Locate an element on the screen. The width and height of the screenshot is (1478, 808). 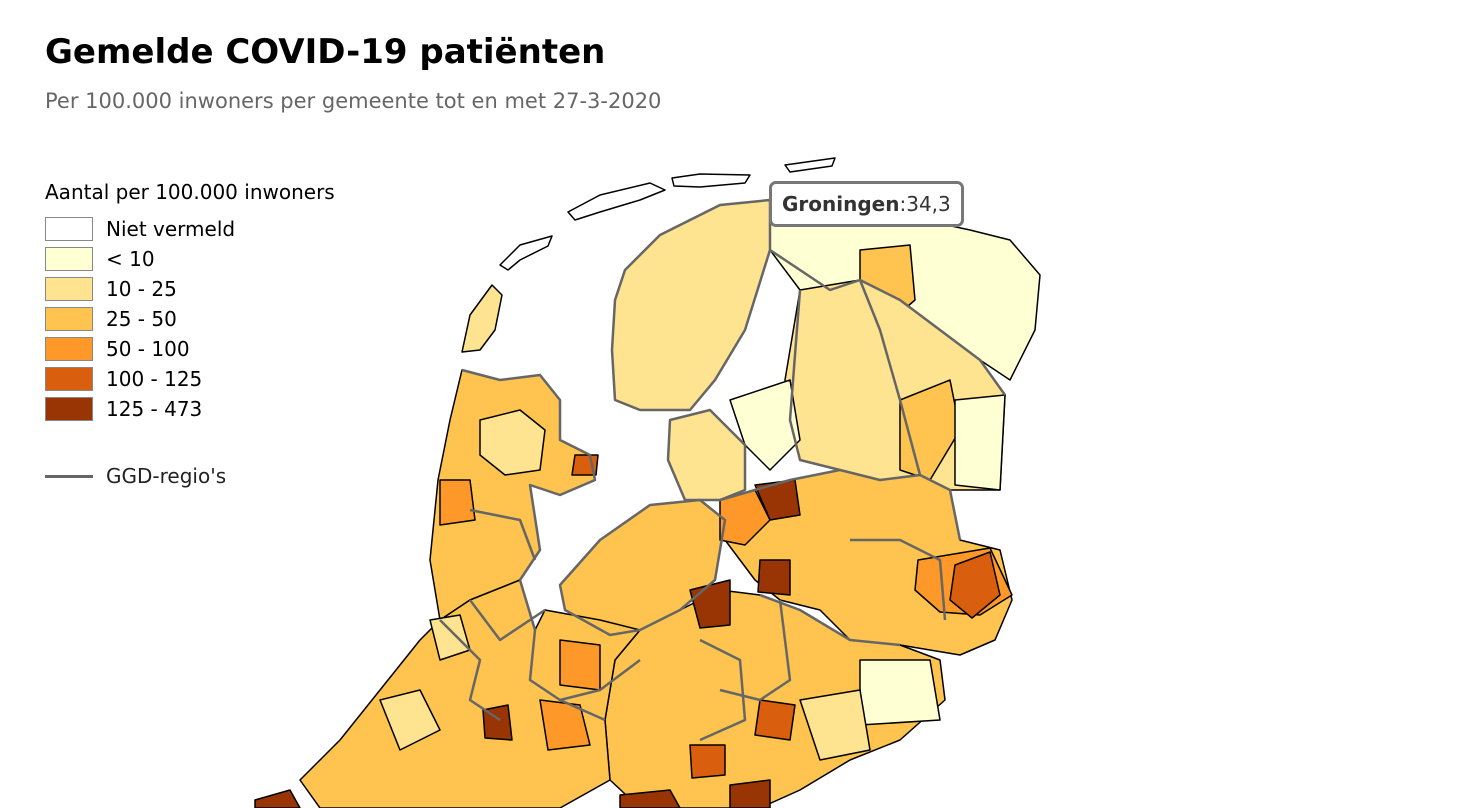
legend-item: < 10 is located at coordinates (190, 259).